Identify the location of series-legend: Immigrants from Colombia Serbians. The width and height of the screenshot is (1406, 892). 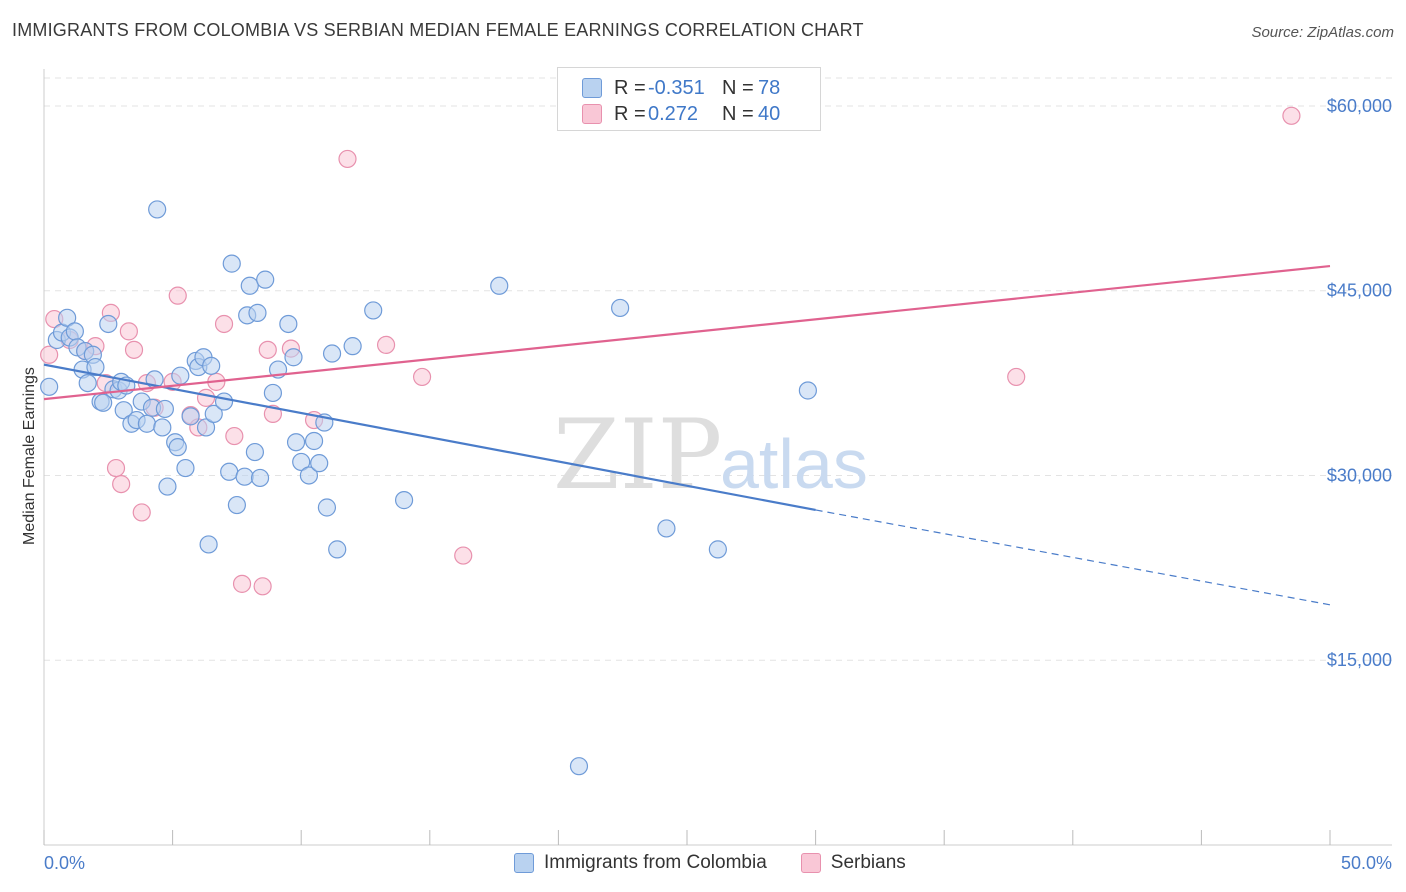
(727, 863).